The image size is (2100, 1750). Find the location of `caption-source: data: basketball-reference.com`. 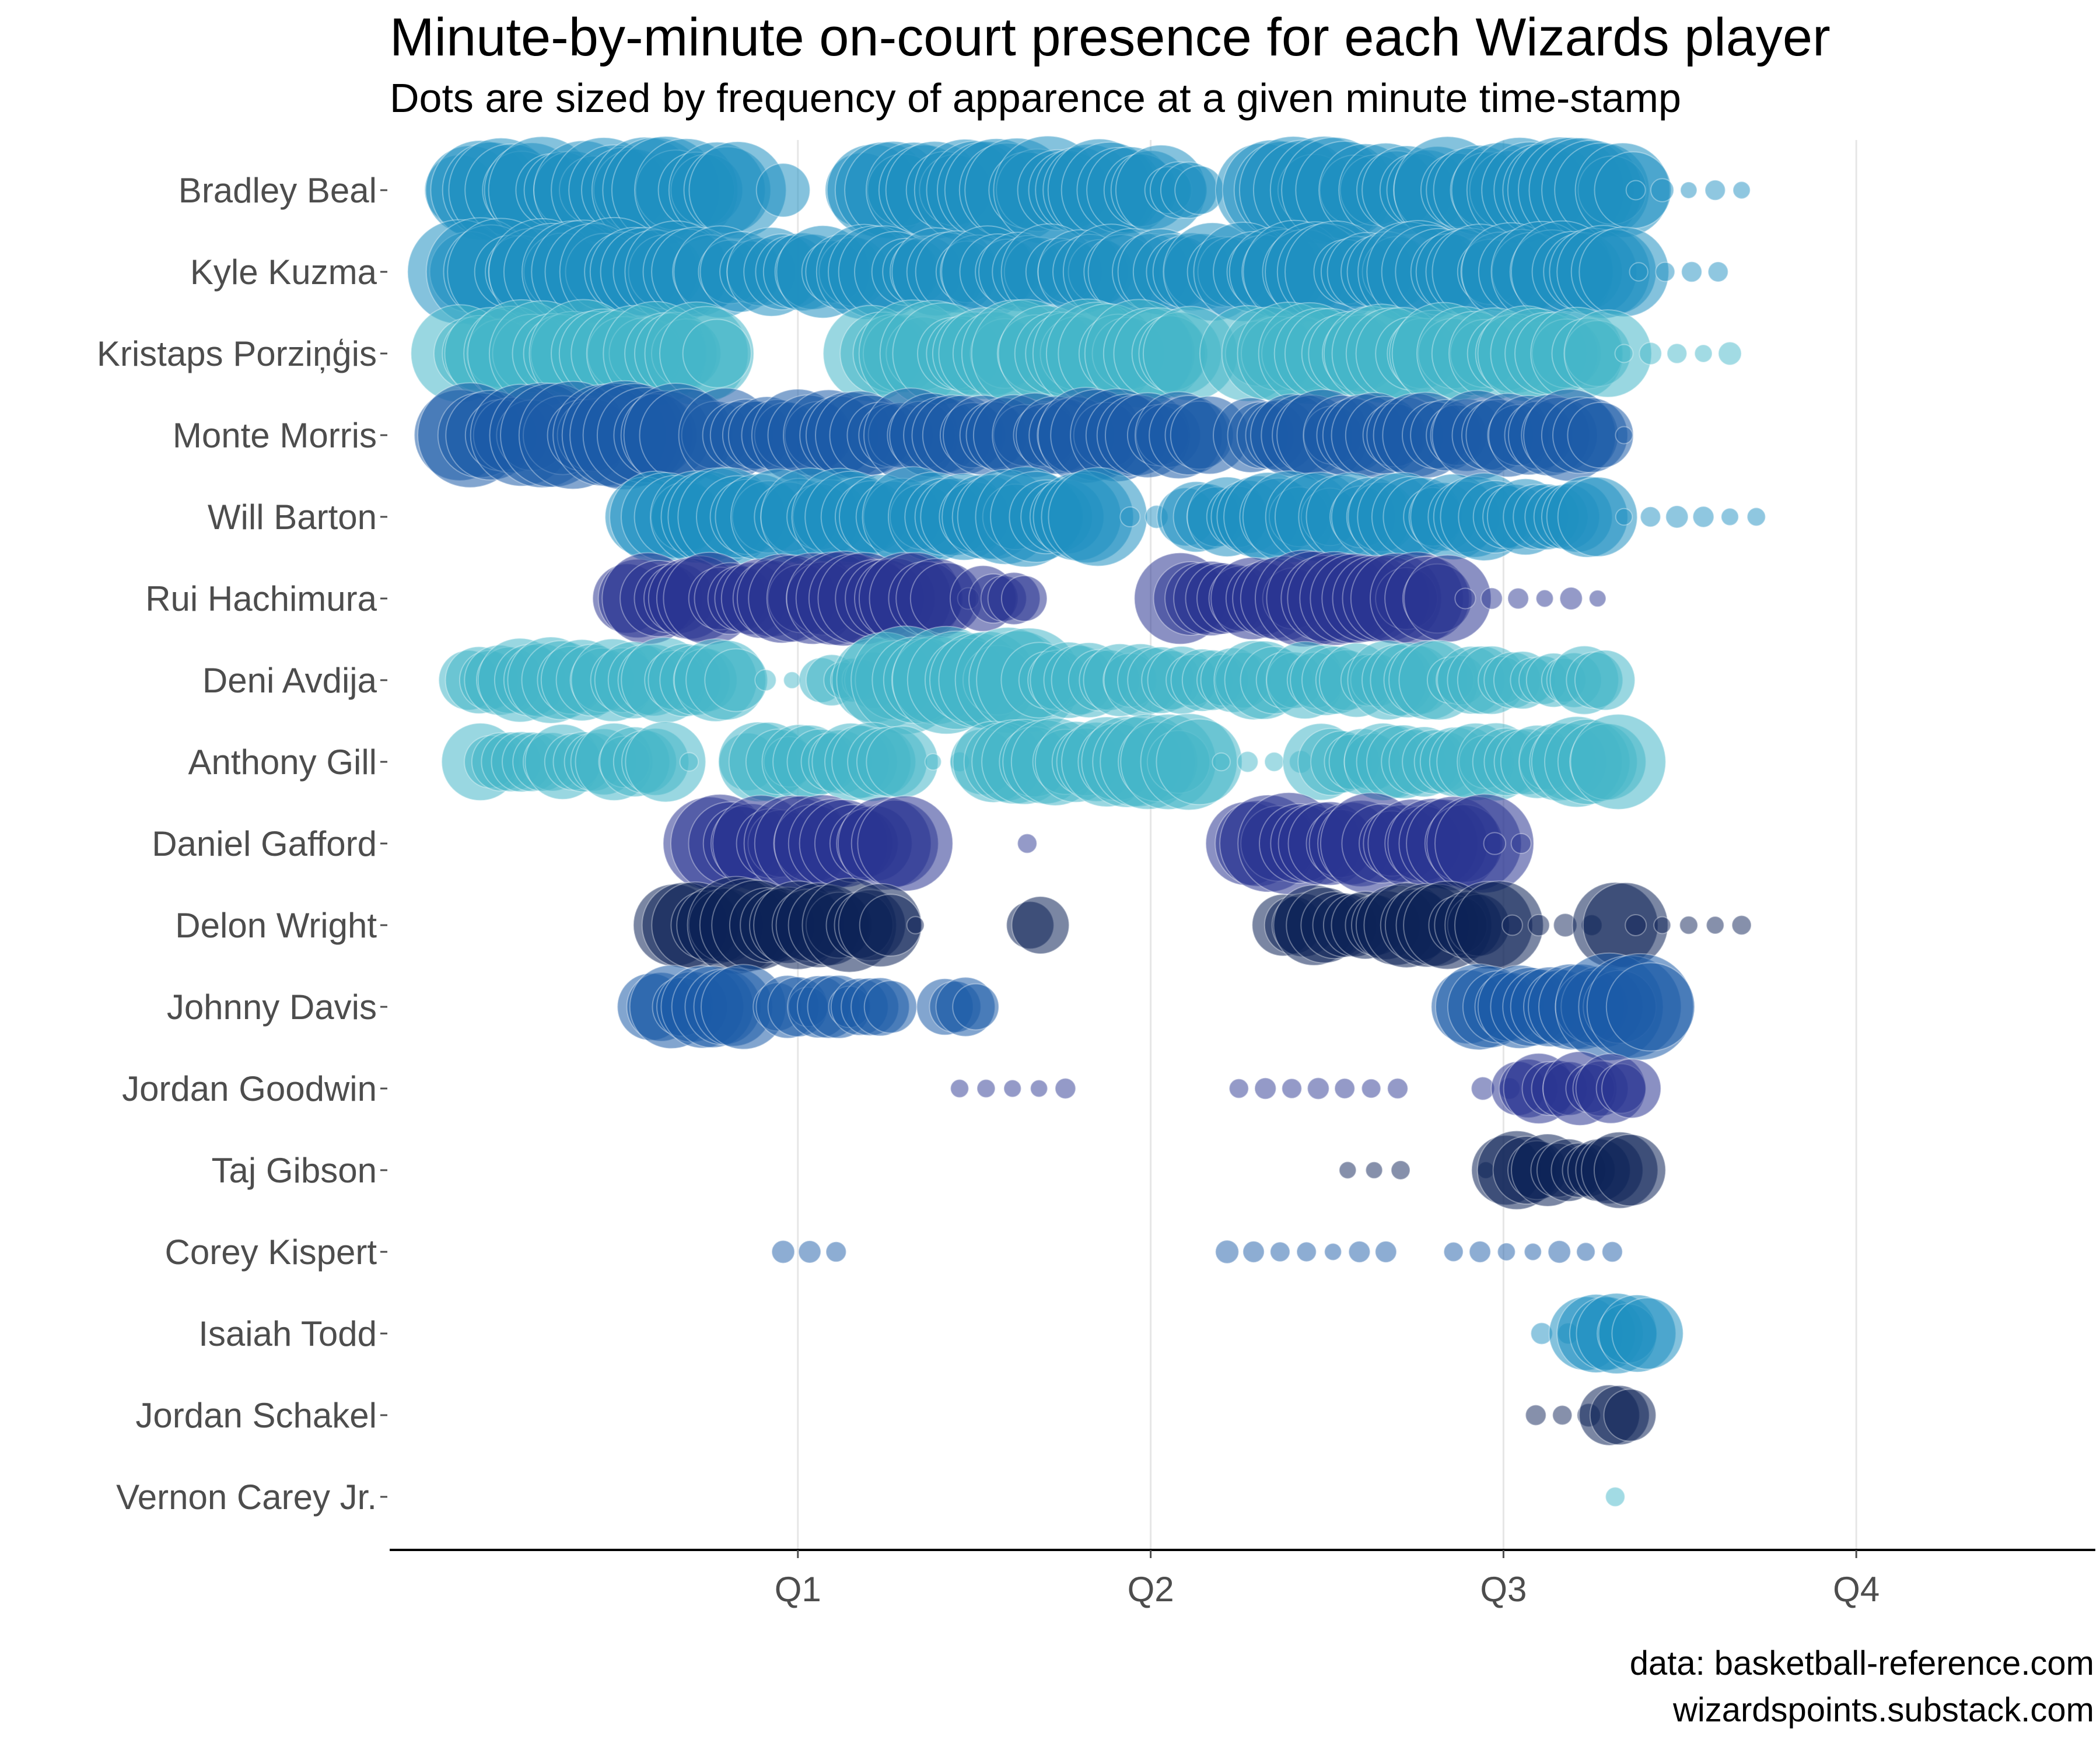

caption-source: data: basketball-reference.com is located at coordinates (1861, 1663).